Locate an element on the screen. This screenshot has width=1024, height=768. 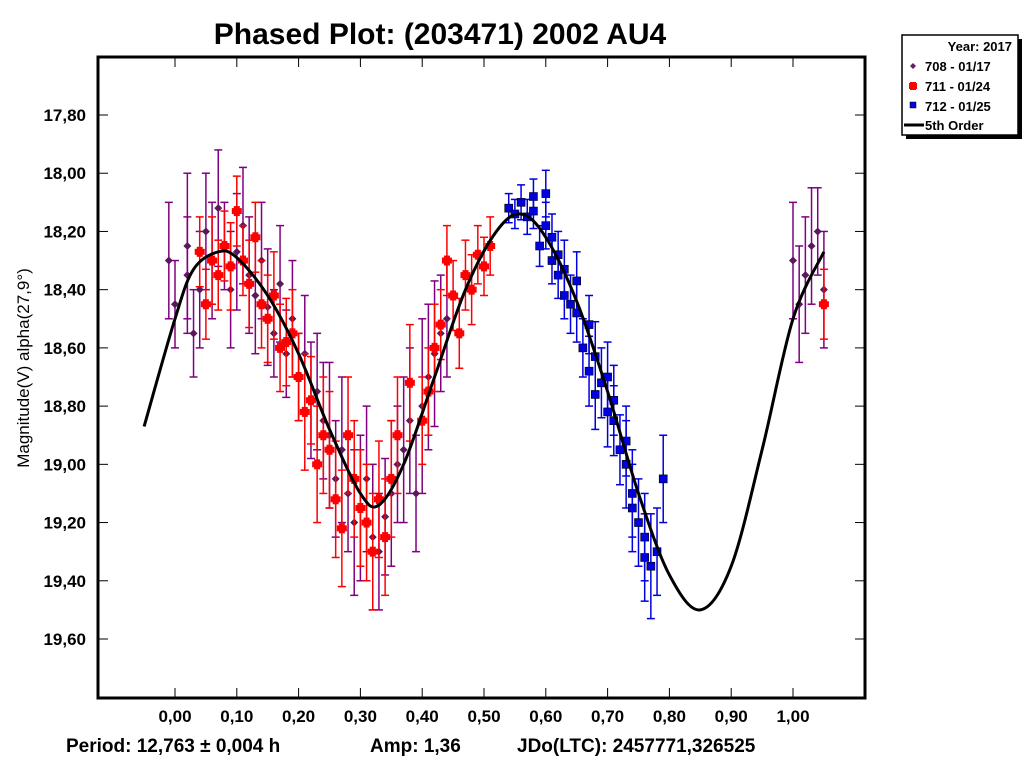
y-tick-label: 18,20 is located at coordinates (64, 231).